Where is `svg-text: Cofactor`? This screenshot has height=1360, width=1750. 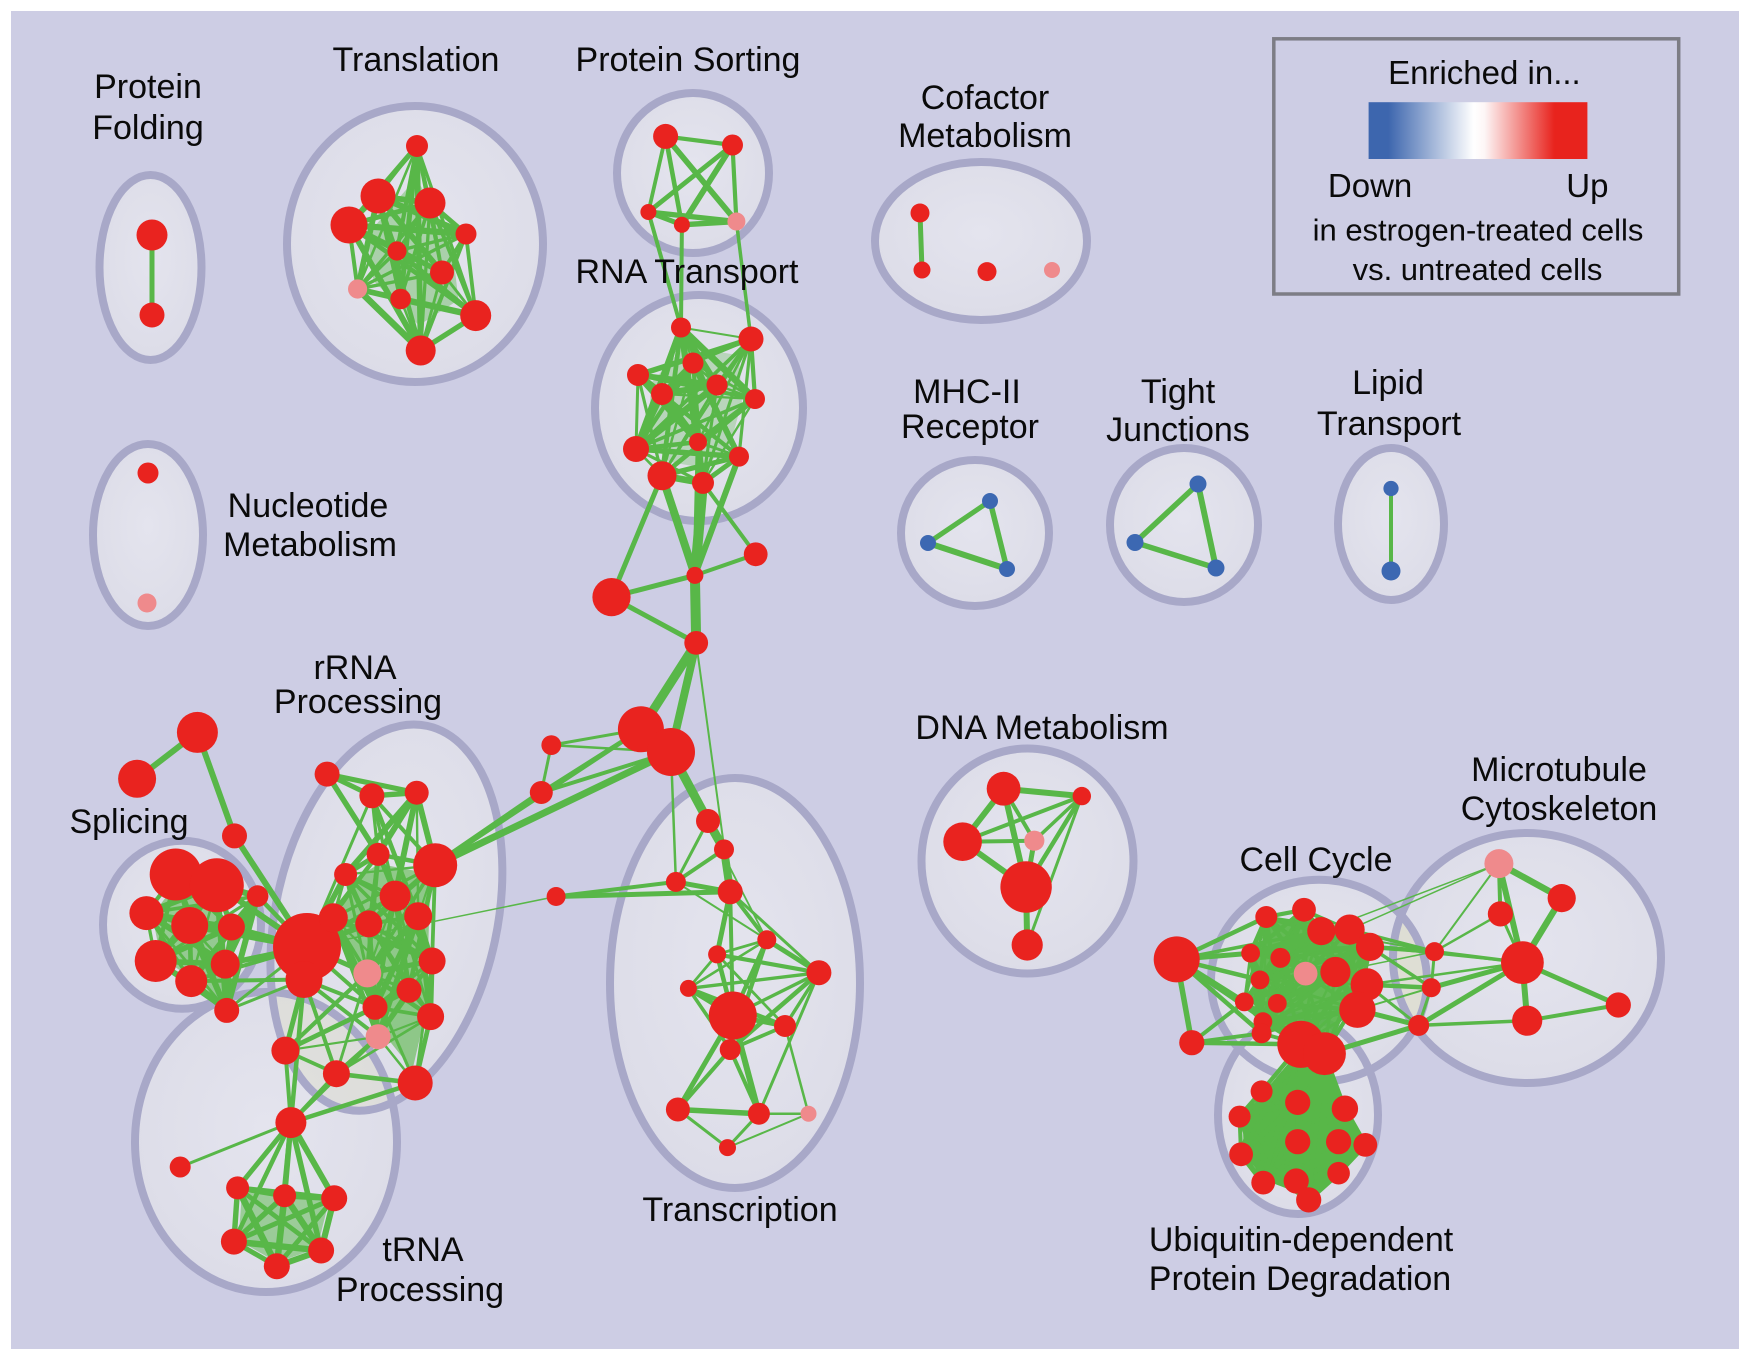
svg-text: Cofactor is located at coordinates (985, 98).